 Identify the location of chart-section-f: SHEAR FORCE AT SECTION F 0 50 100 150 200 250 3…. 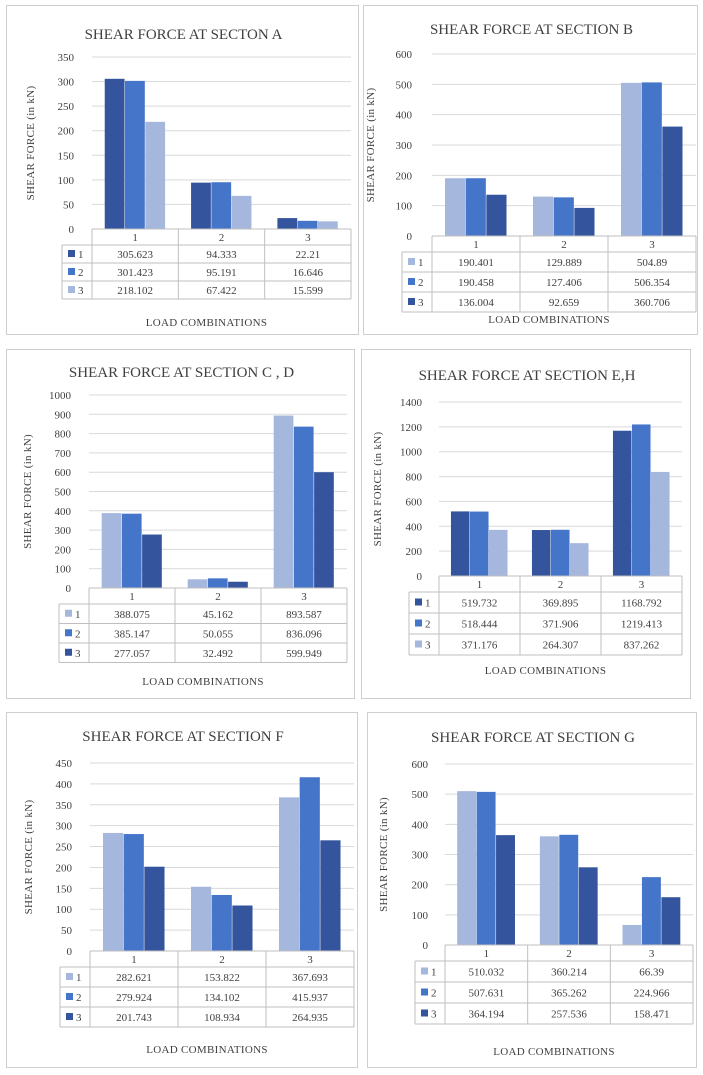
(189, 892).